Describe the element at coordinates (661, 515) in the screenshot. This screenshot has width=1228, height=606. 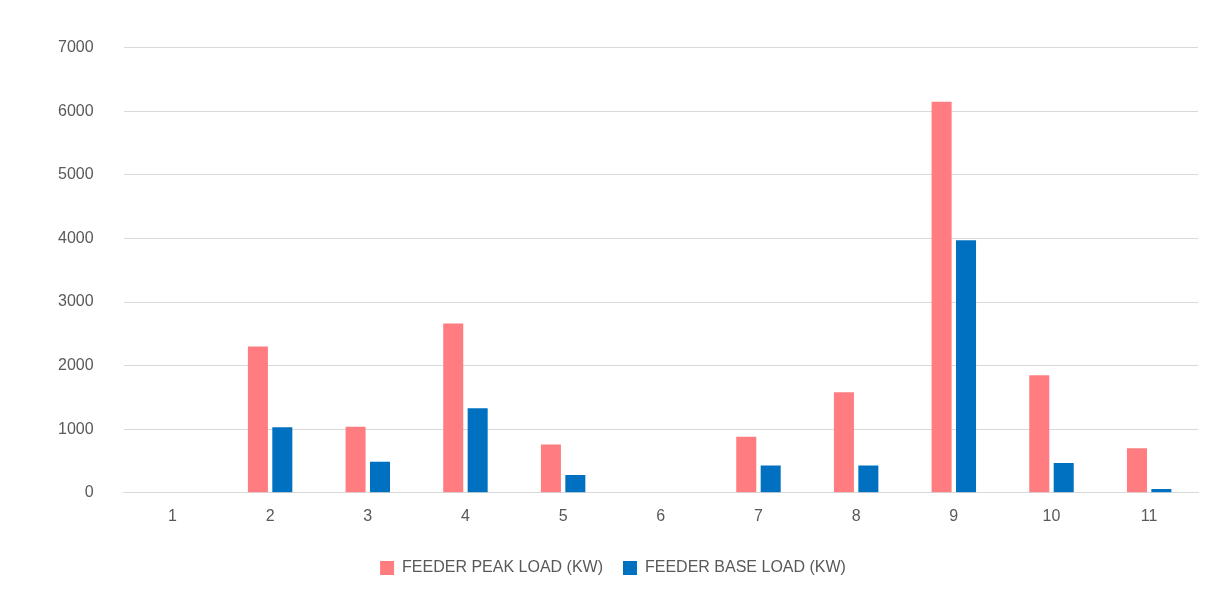
I see `x-tick-label: 6` at that location.